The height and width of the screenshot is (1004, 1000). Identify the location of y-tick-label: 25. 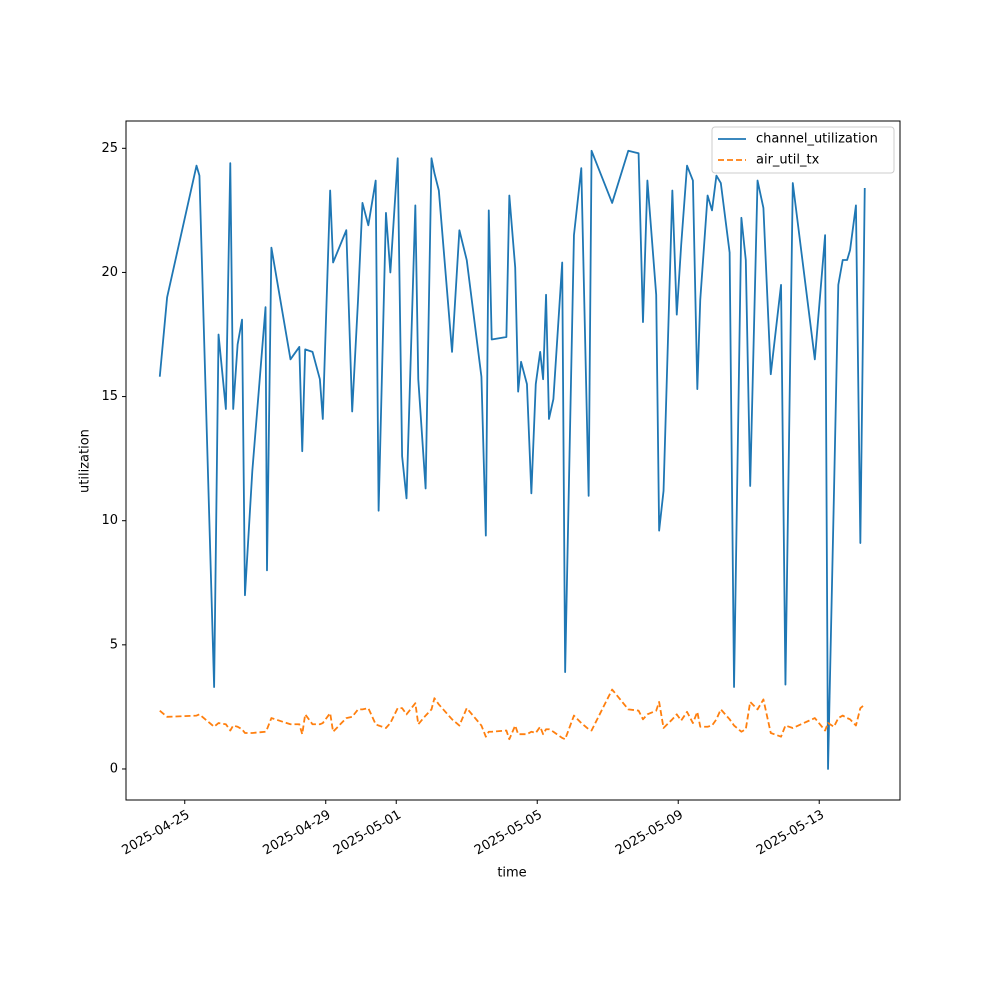
(109, 148).